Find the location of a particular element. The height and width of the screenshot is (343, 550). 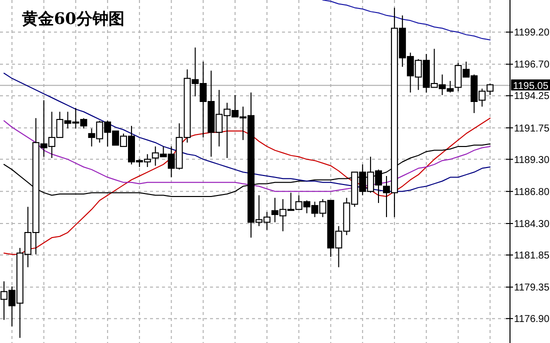

y-tick-label: 1196.70 is located at coordinates (532, 65).